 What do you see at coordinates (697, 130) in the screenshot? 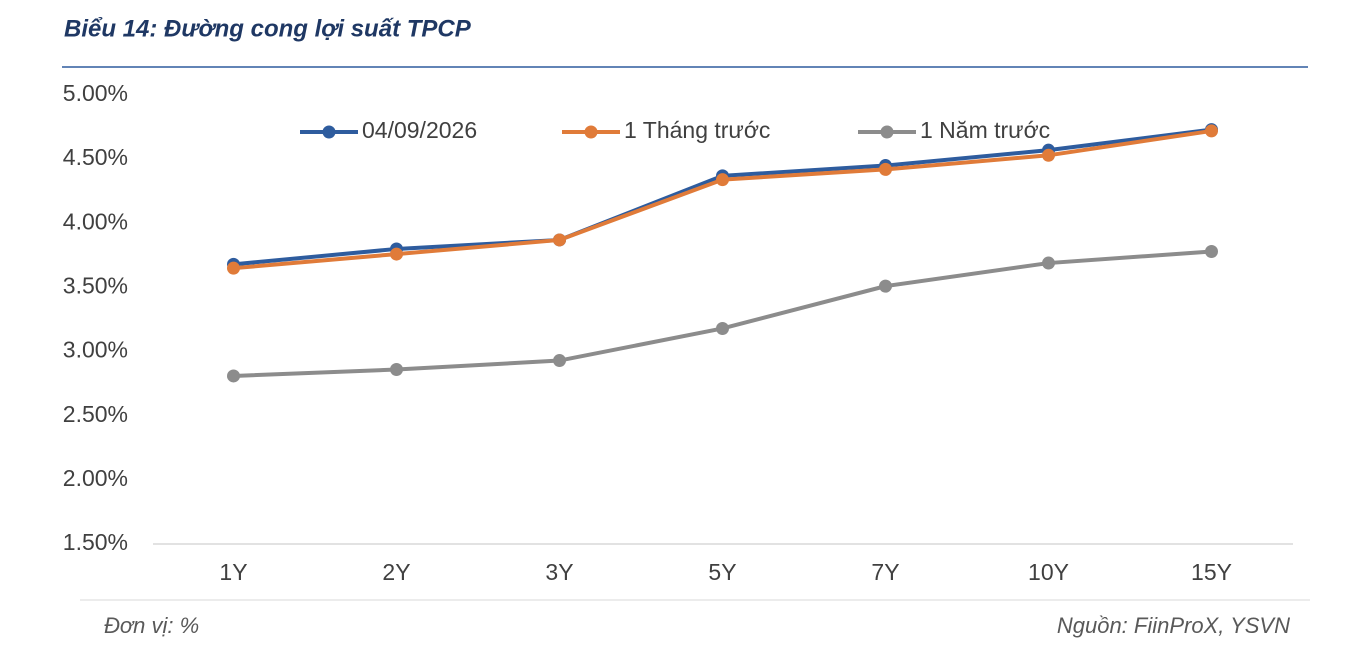
I see `legend-label: 1 Tháng trước` at bounding box center [697, 130].